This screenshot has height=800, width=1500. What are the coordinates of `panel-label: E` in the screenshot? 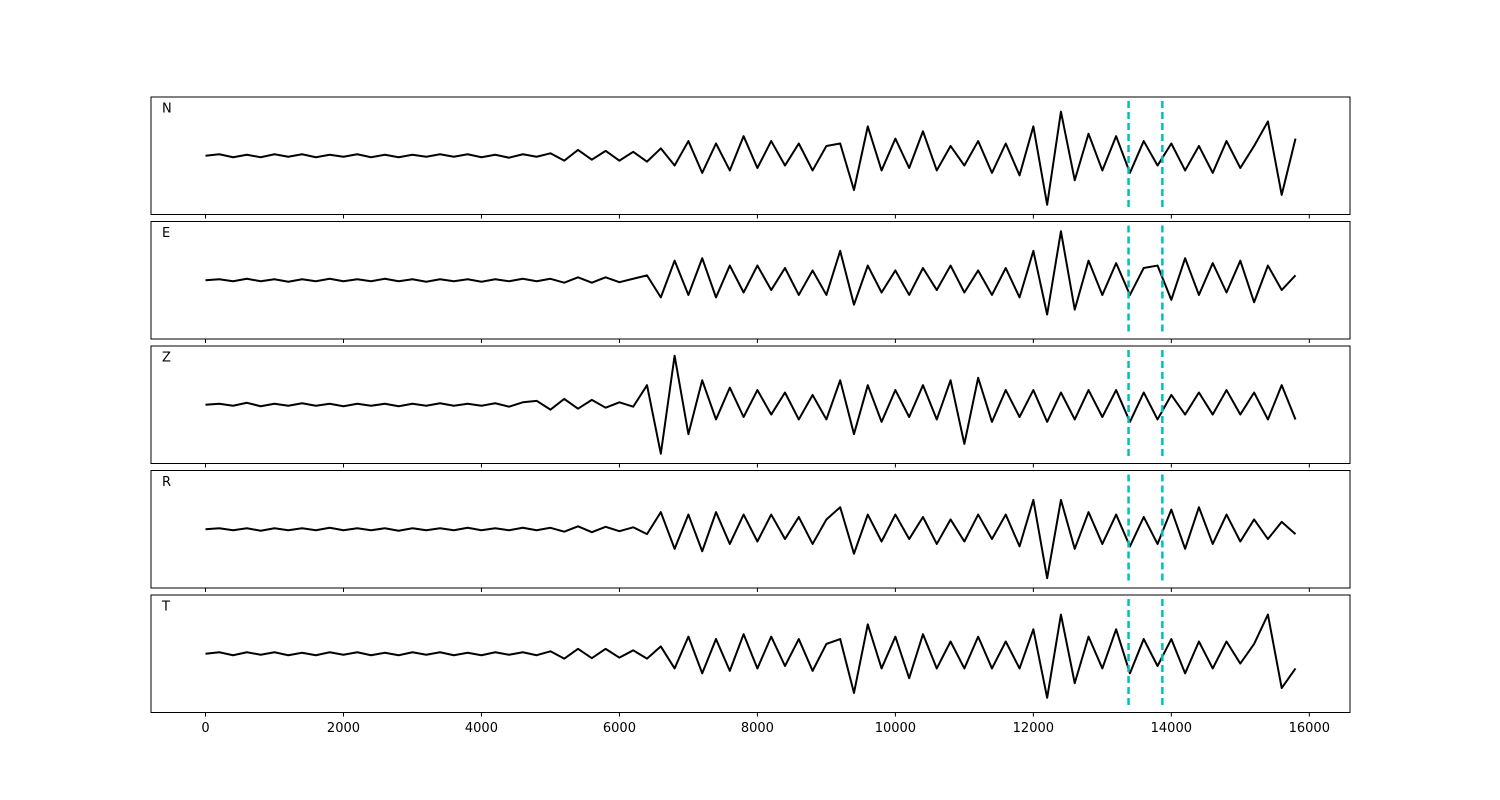 It's located at (166, 233).